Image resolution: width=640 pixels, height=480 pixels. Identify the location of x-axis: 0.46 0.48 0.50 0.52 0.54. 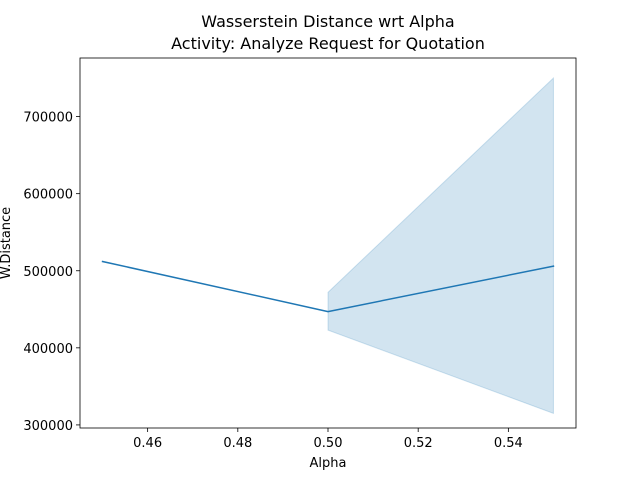
(328, 439).